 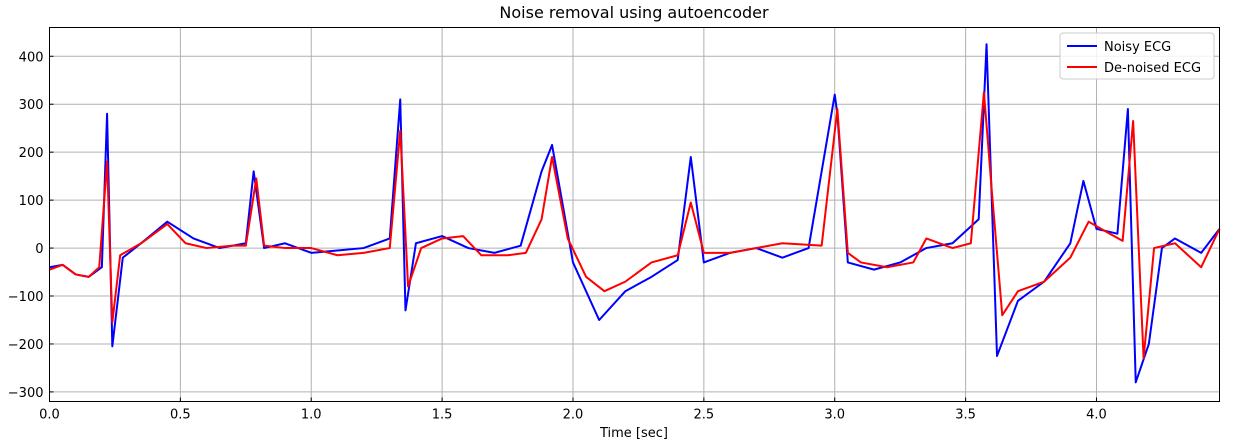 I want to click on x-tick-label: 1.5, so click(x=442, y=415).